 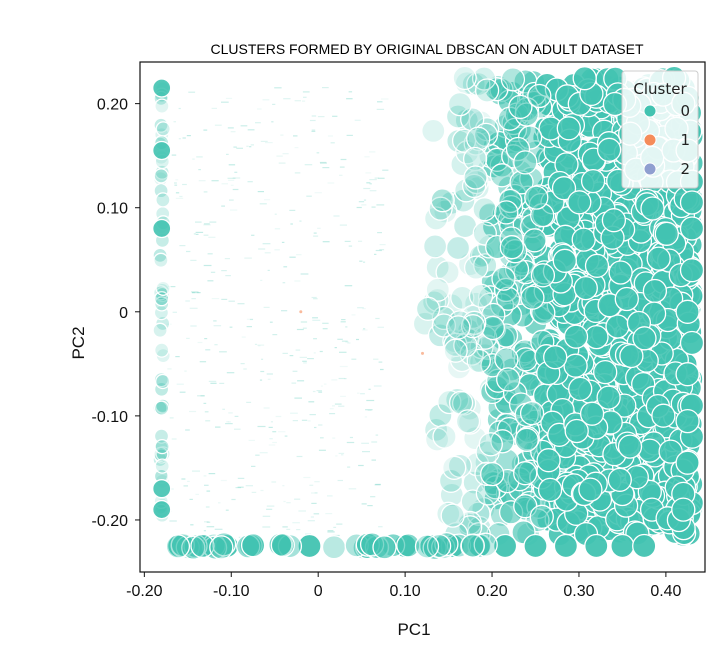 What do you see at coordinates (123, 313) in the screenshot?
I see `y-tick-label: 0` at bounding box center [123, 313].